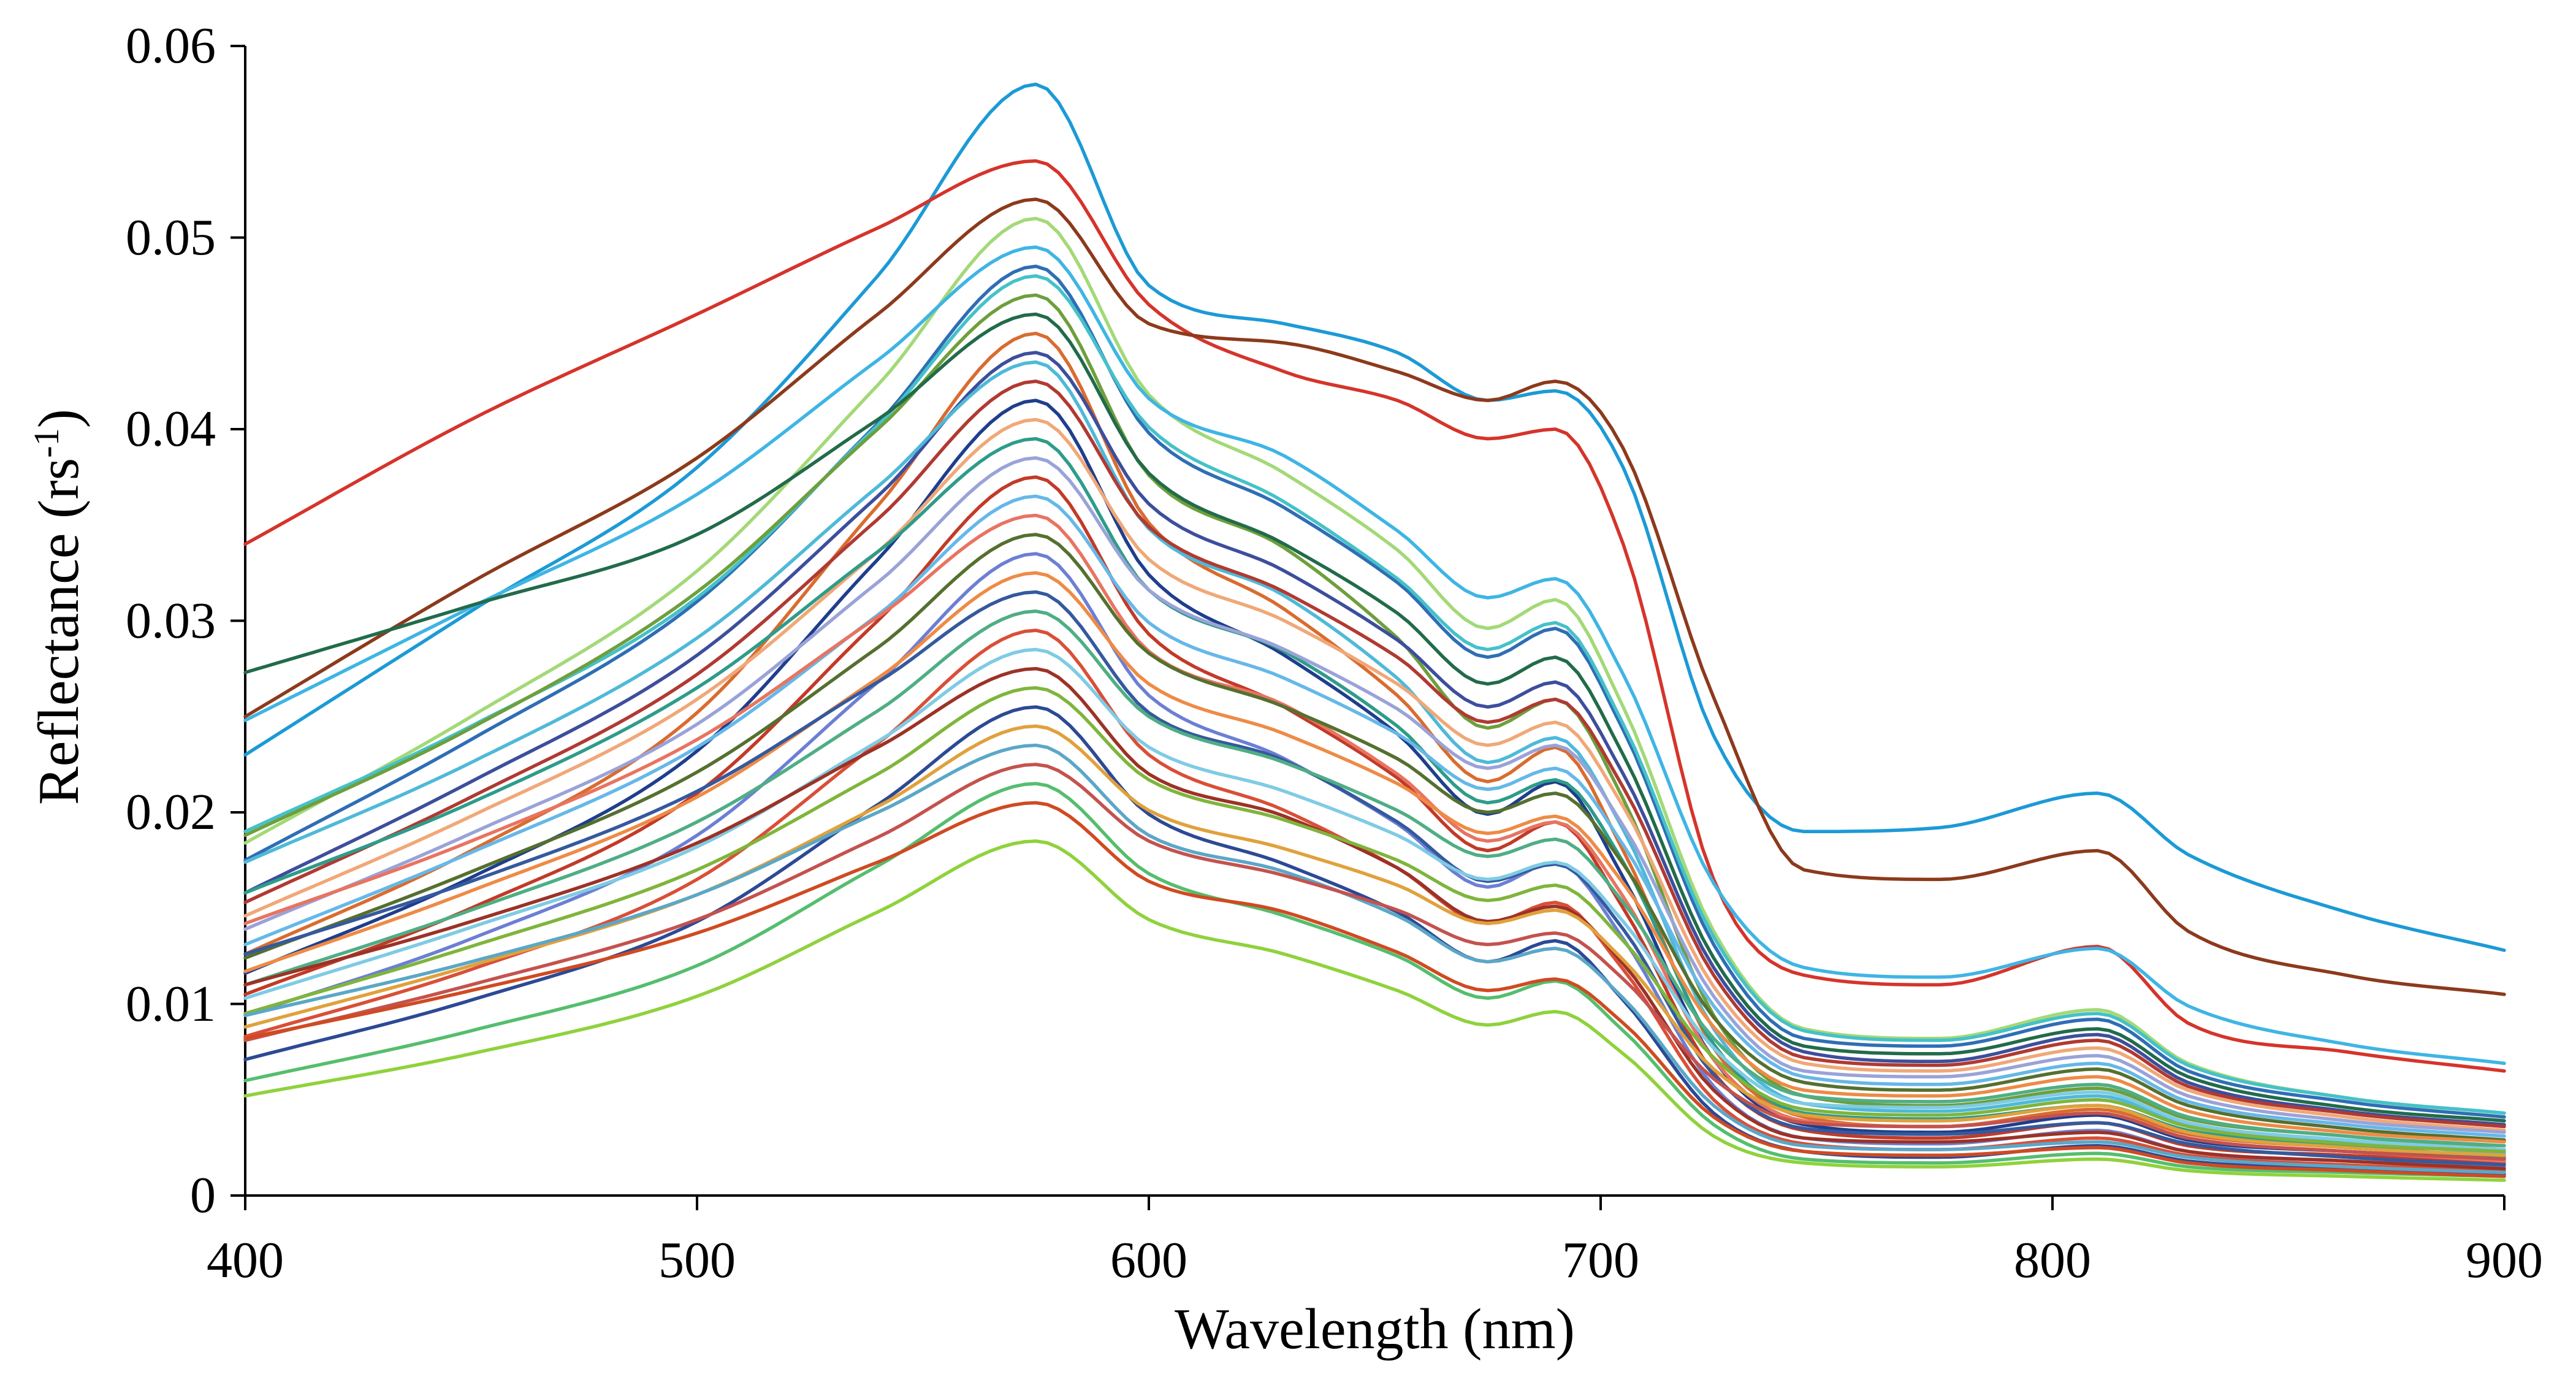 The image size is (2576, 1377). What do you see at coordinates (171, 237) in the screenshot?
I see `y-tick-label: 0.05` at bounding box center [171, 237].